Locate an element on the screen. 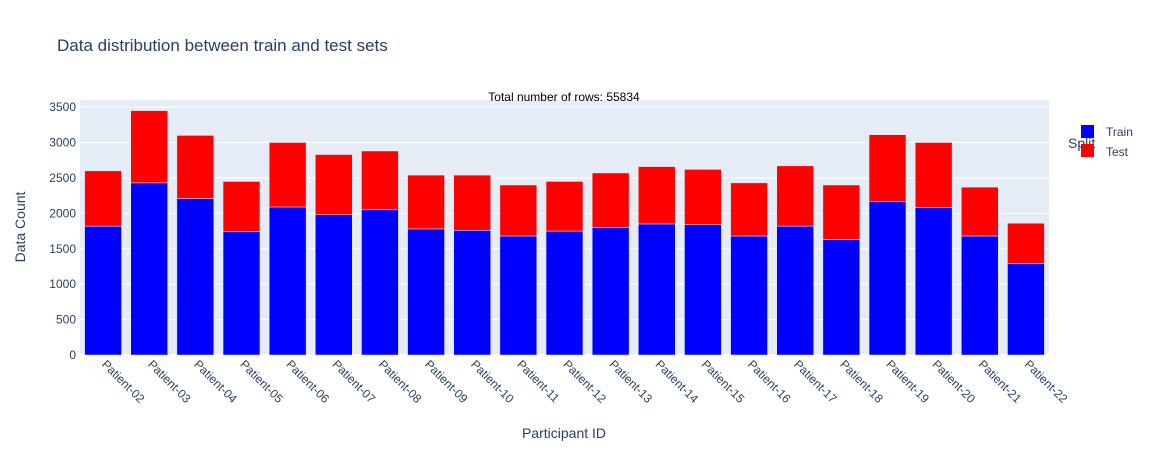 The width and height of the screenshot is (1153, 455). legend-swatch-train is located at coordinates (1087, 131).